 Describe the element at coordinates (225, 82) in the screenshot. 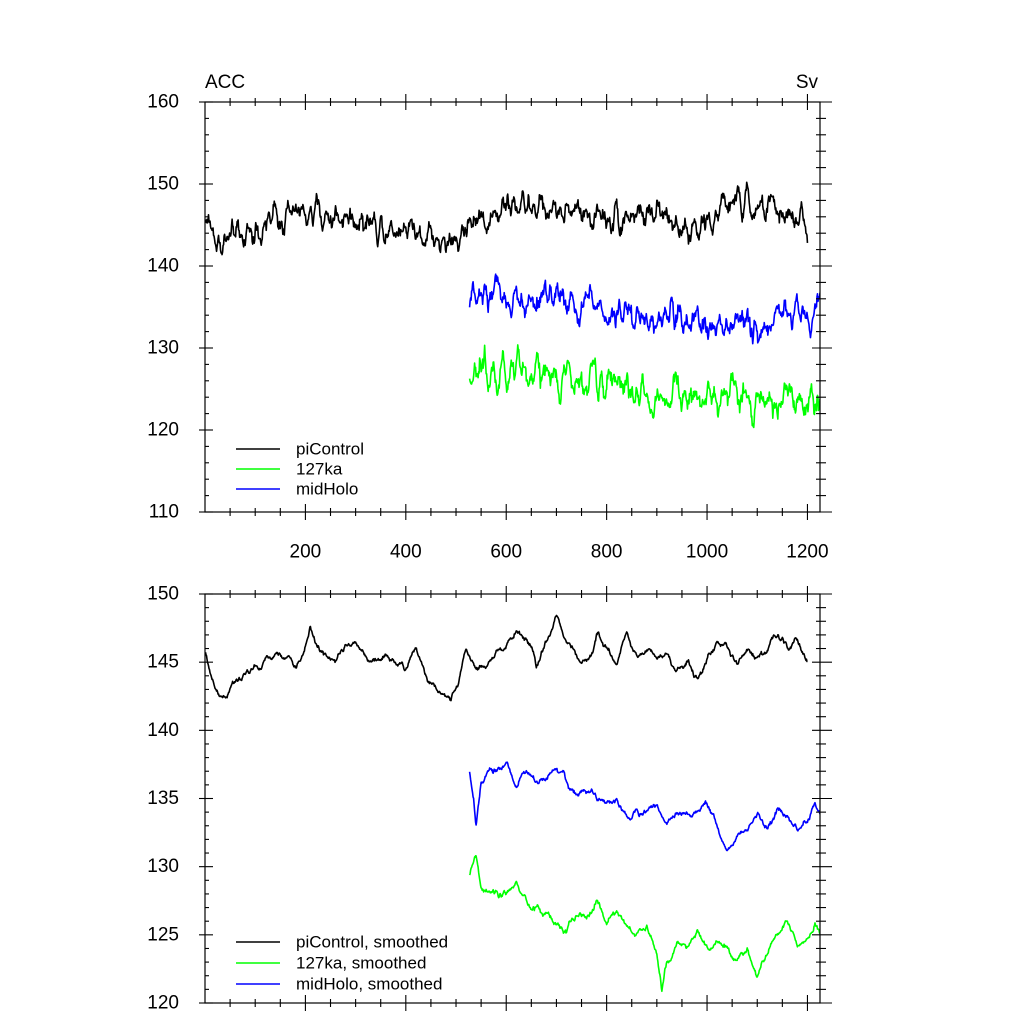

I see `left-string: ACC` at that location.